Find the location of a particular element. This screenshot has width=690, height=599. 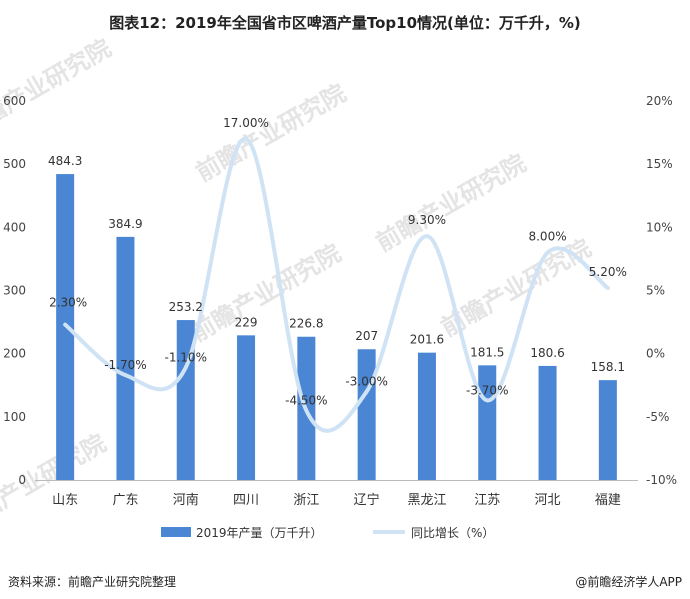

growth-value-label: -1.70% is located at coordinates (125, 365).